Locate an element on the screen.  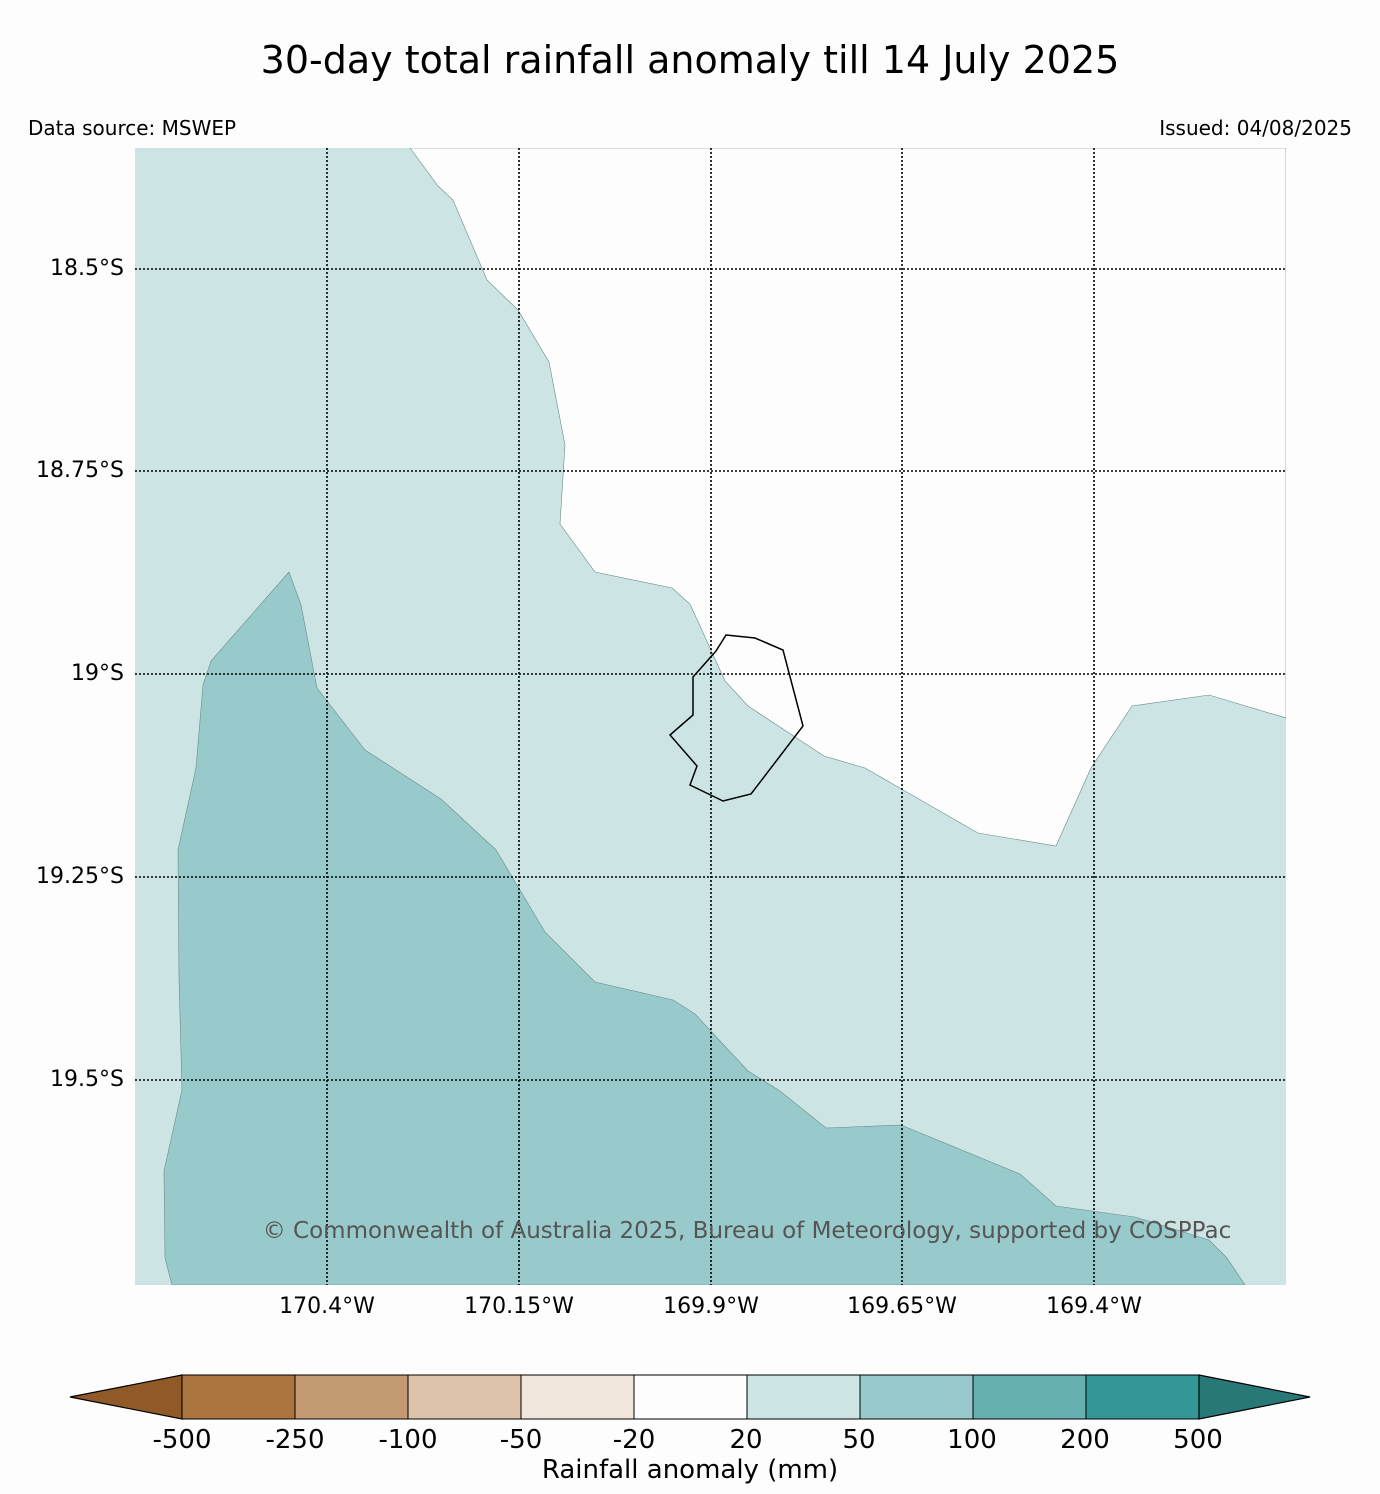
colorbar-tick: 200 is located at coordinates (1085, 1440).